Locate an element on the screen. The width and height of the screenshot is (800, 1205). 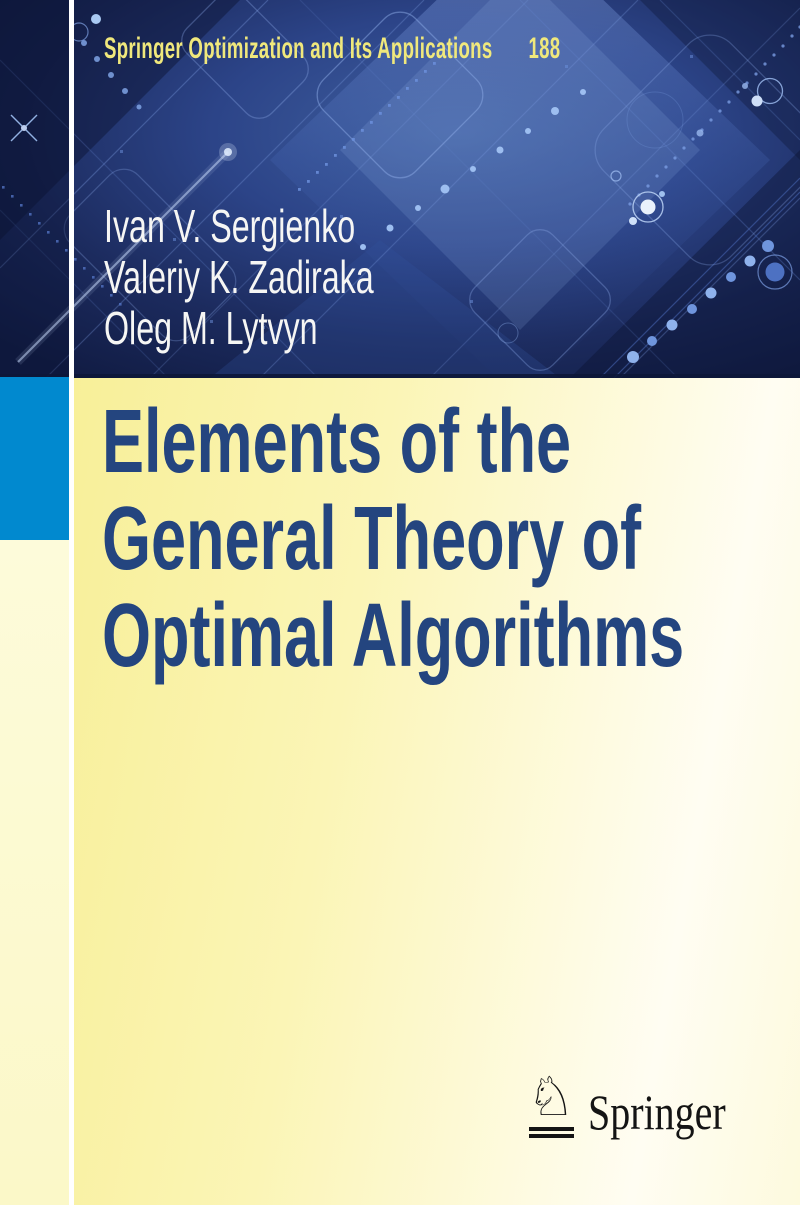
author-name: Ivan V. Sergienko is located at coordinates (230, 226).